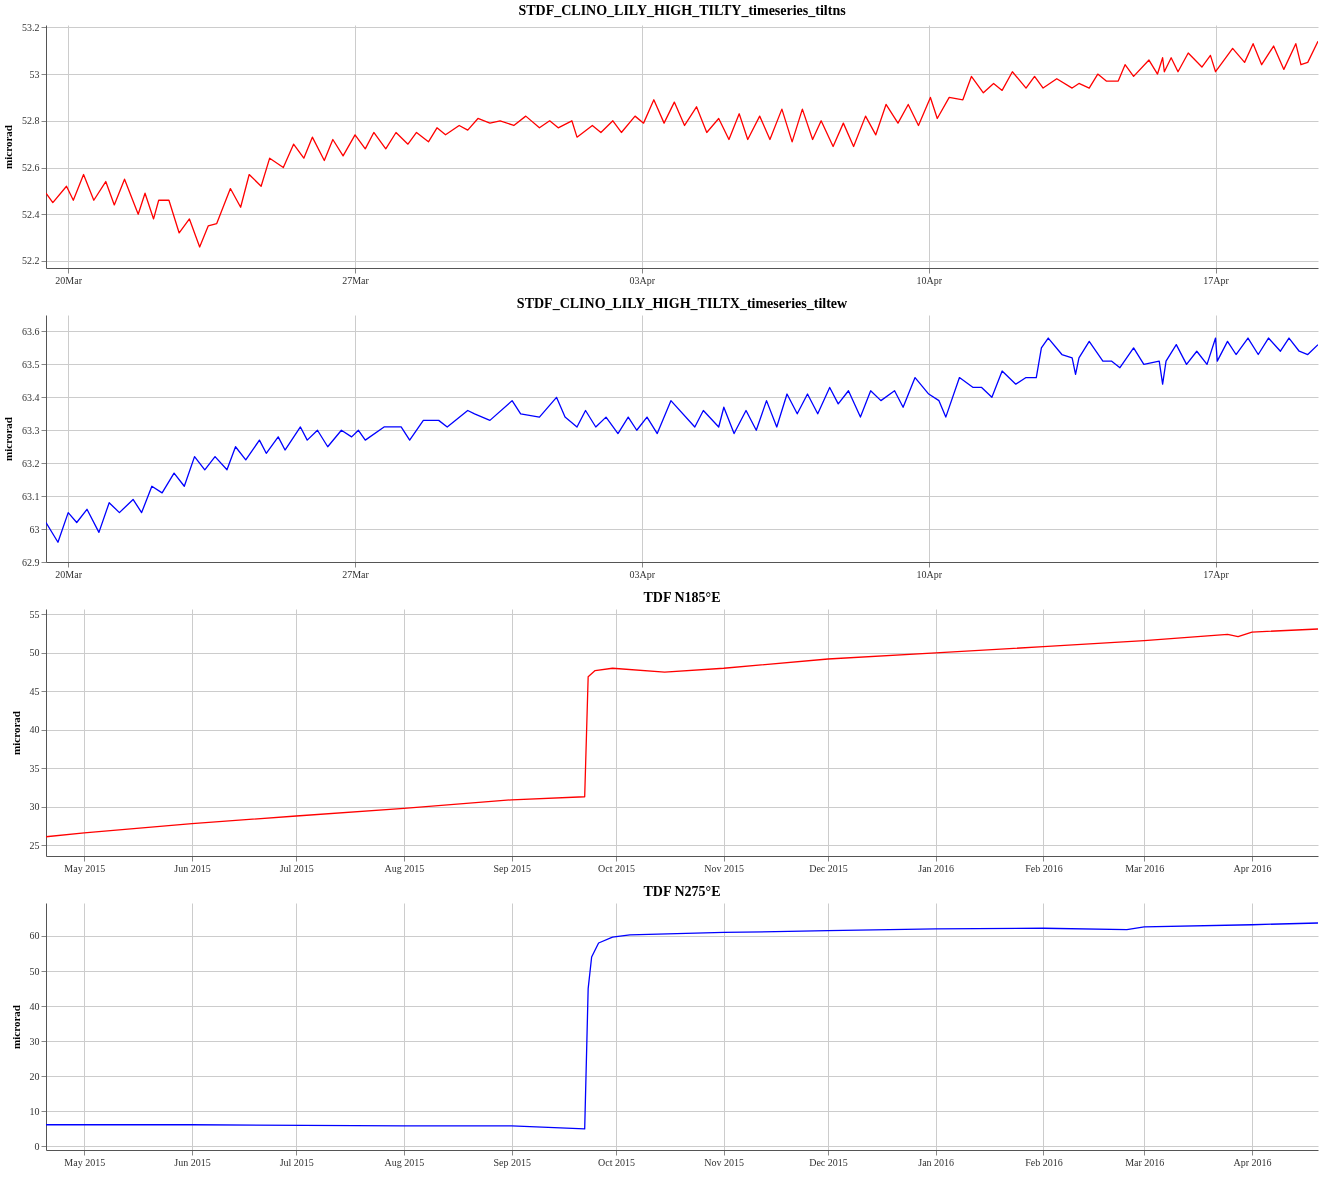 The width and height of the screenshot is (1337, 1186). Describe the element at coordinates (34, 614) in the screenshot. I see `y-tick-label: 55` at that location.